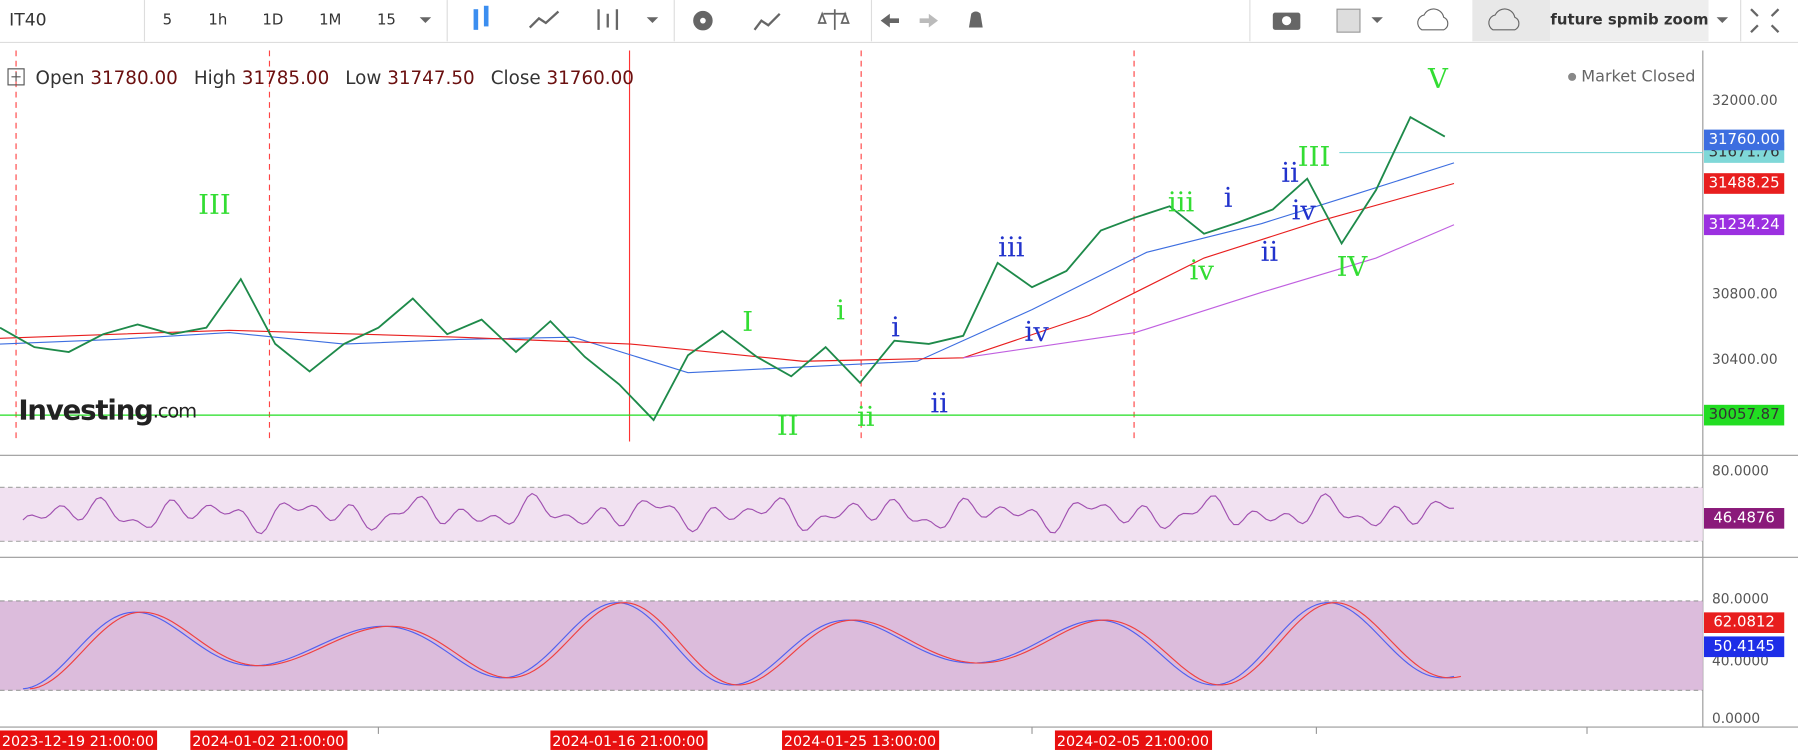  I want to click on collapse-icon, so click(16, 77).